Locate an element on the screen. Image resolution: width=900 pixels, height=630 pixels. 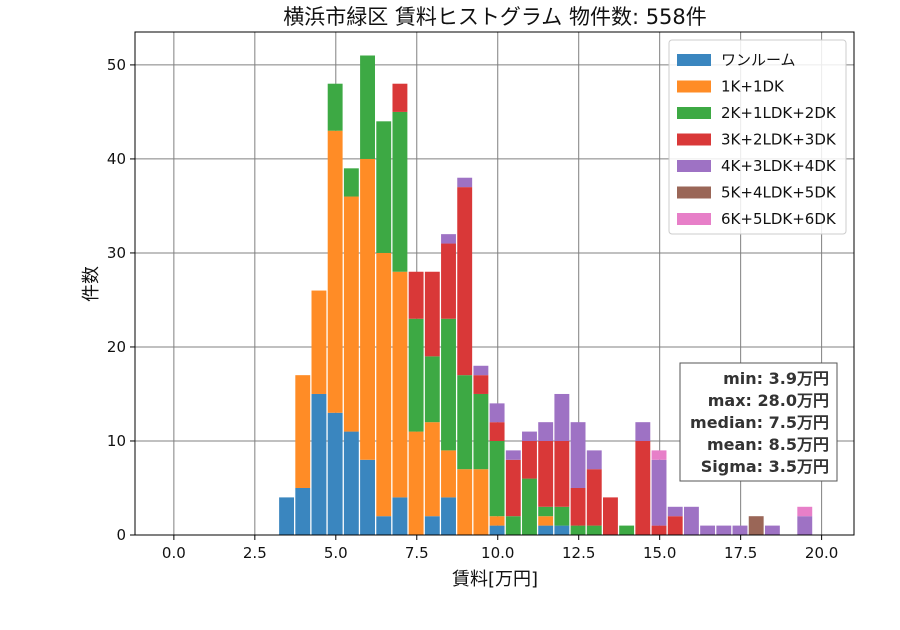
bar-s1-b11 is located at coordinates (465, 502).